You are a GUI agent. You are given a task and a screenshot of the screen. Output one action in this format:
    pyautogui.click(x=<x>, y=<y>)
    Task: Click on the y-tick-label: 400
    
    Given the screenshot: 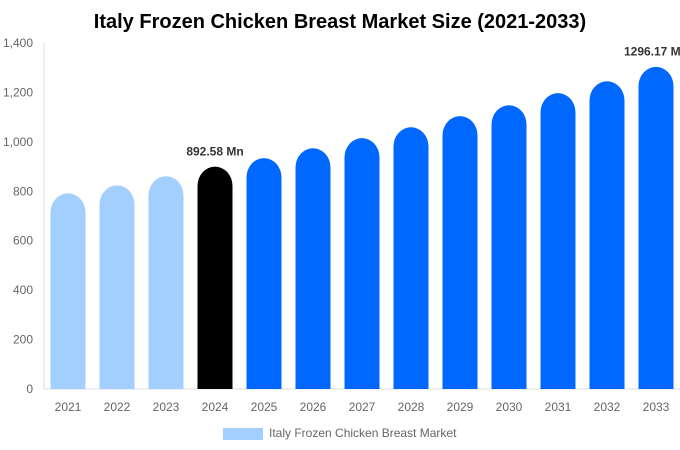 What is the action you would take?
    pyautogui.click(x=23, y=290)
    